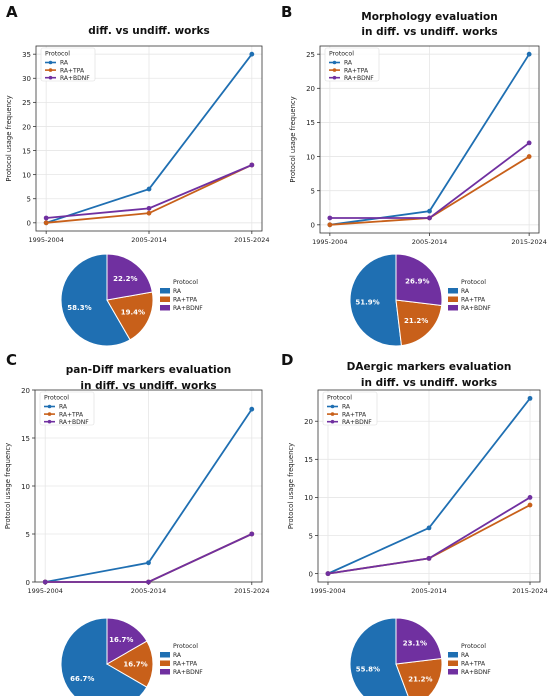  Describe the element at coordinates (286, 12) in the screenshot. I see `panel-label: B` at that location.